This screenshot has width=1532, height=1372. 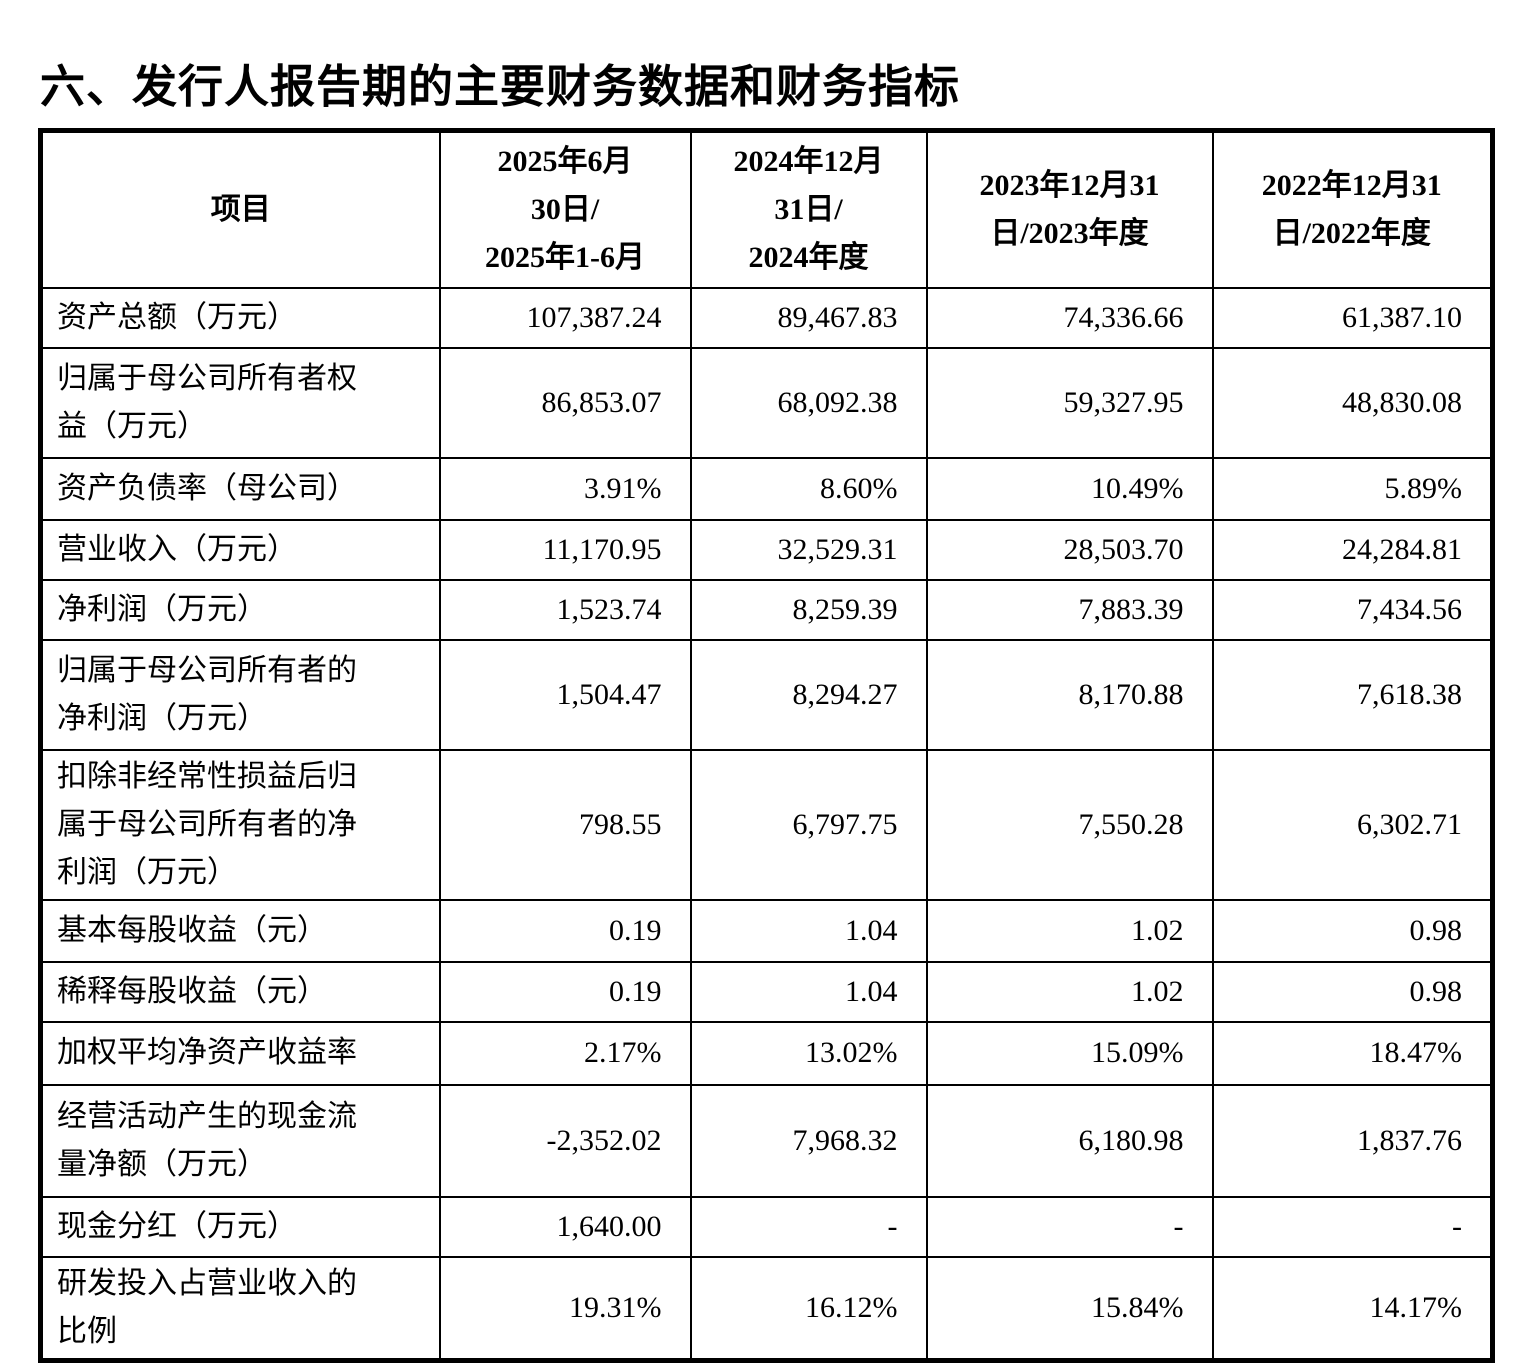 What do you see at coordinates (808, 1053) in the screenshot?
I see `cell-value: 13.02%` at bounding box center [808, 1053].